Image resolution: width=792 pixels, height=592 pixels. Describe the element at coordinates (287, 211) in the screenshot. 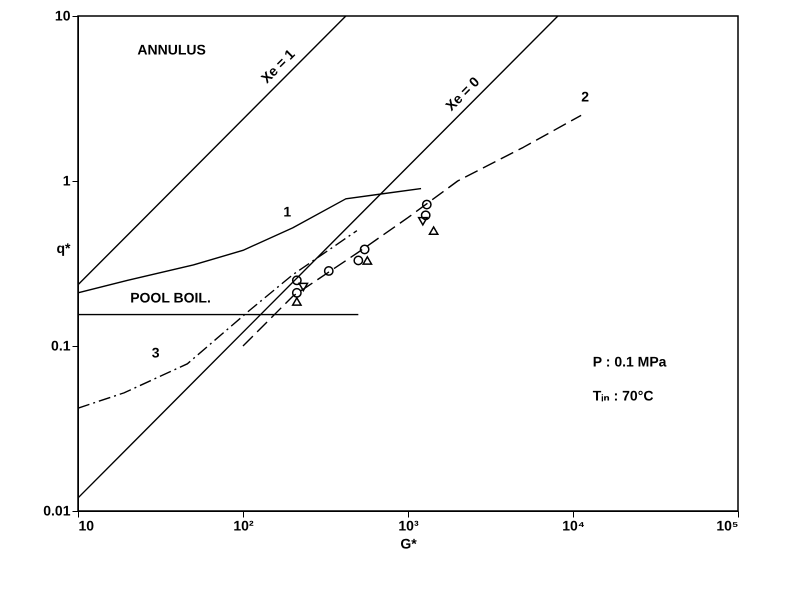

I see `series-label: 1` at that location.